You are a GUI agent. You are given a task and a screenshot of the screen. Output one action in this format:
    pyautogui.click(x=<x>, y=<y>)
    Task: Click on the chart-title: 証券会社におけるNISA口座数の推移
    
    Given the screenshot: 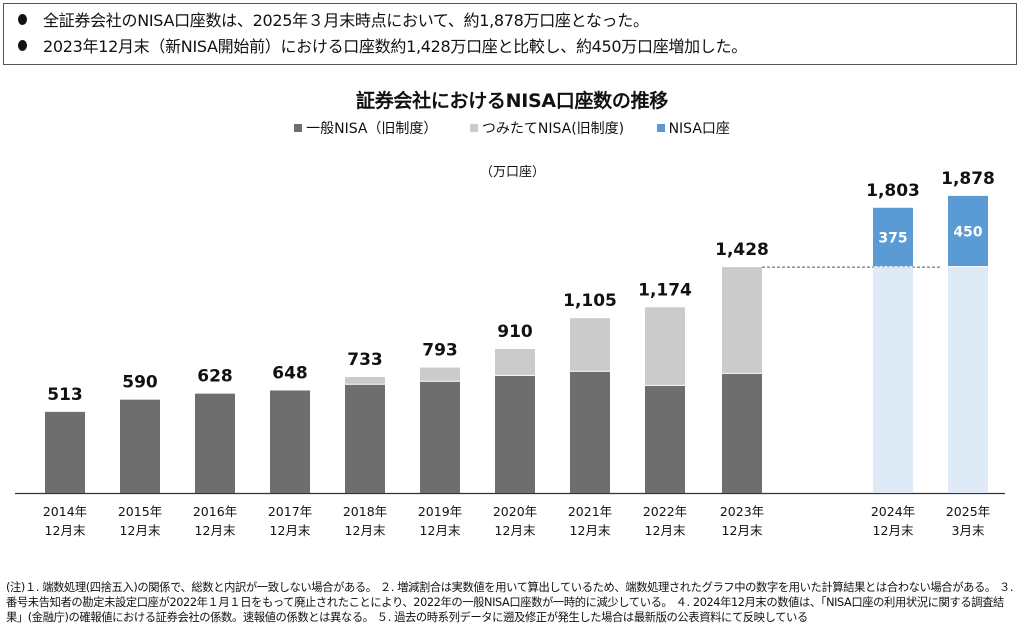 What is the action you would take?
    pyautogui.click(x=512, y=101)
    